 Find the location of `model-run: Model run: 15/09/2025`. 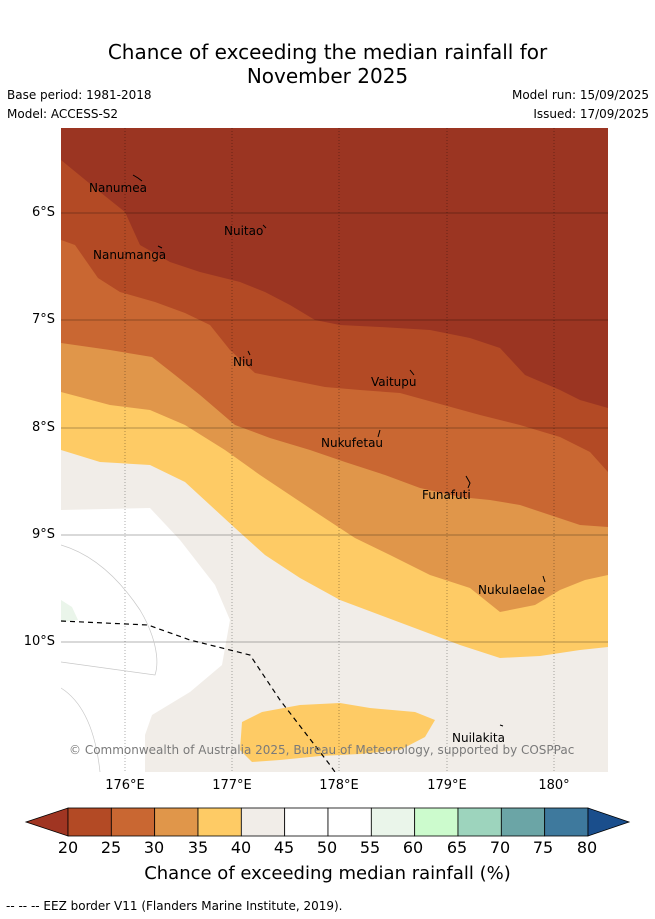

model-run: Model run: 15/09/2025 is located at coordinates (580, 95).